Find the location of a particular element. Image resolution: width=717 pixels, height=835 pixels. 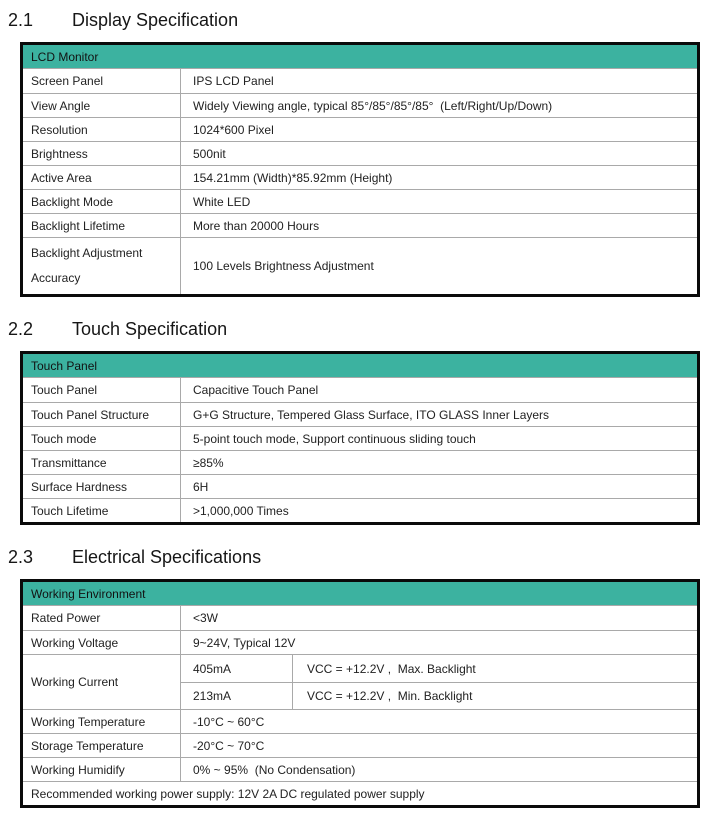

current-subrow: 213mA VCC = +12.2V , Min. Backlight is located at coordinates (439, 695).